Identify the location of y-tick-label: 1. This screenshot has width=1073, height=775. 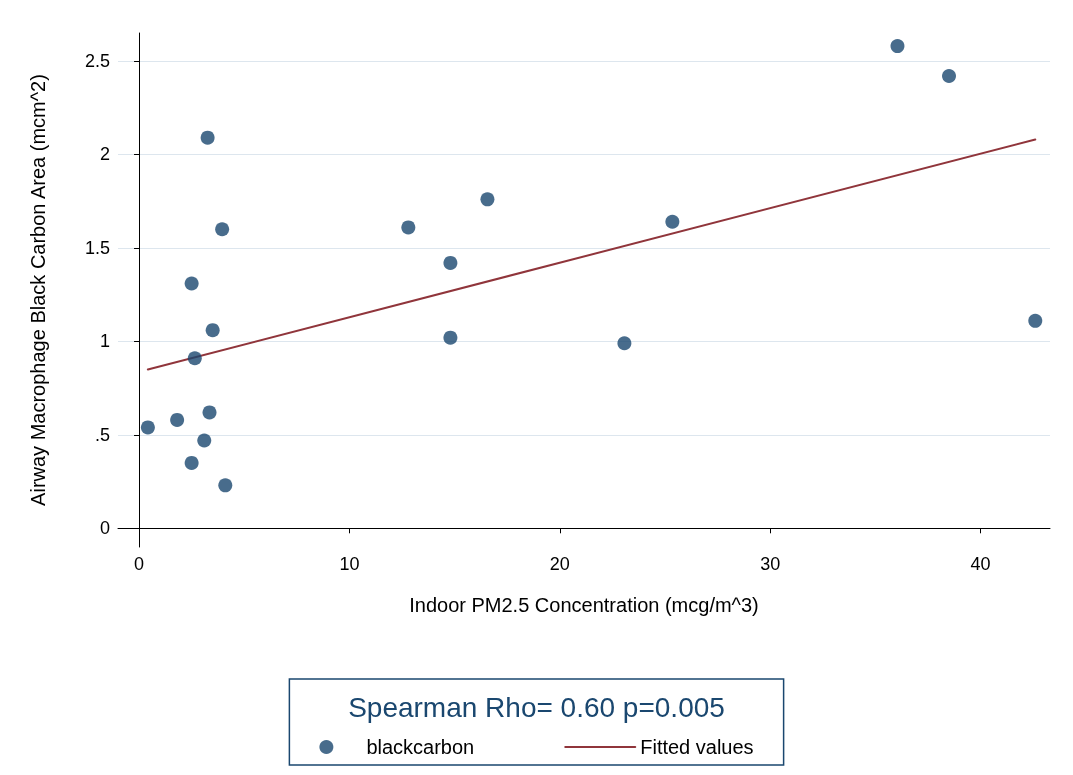
(104, 341).